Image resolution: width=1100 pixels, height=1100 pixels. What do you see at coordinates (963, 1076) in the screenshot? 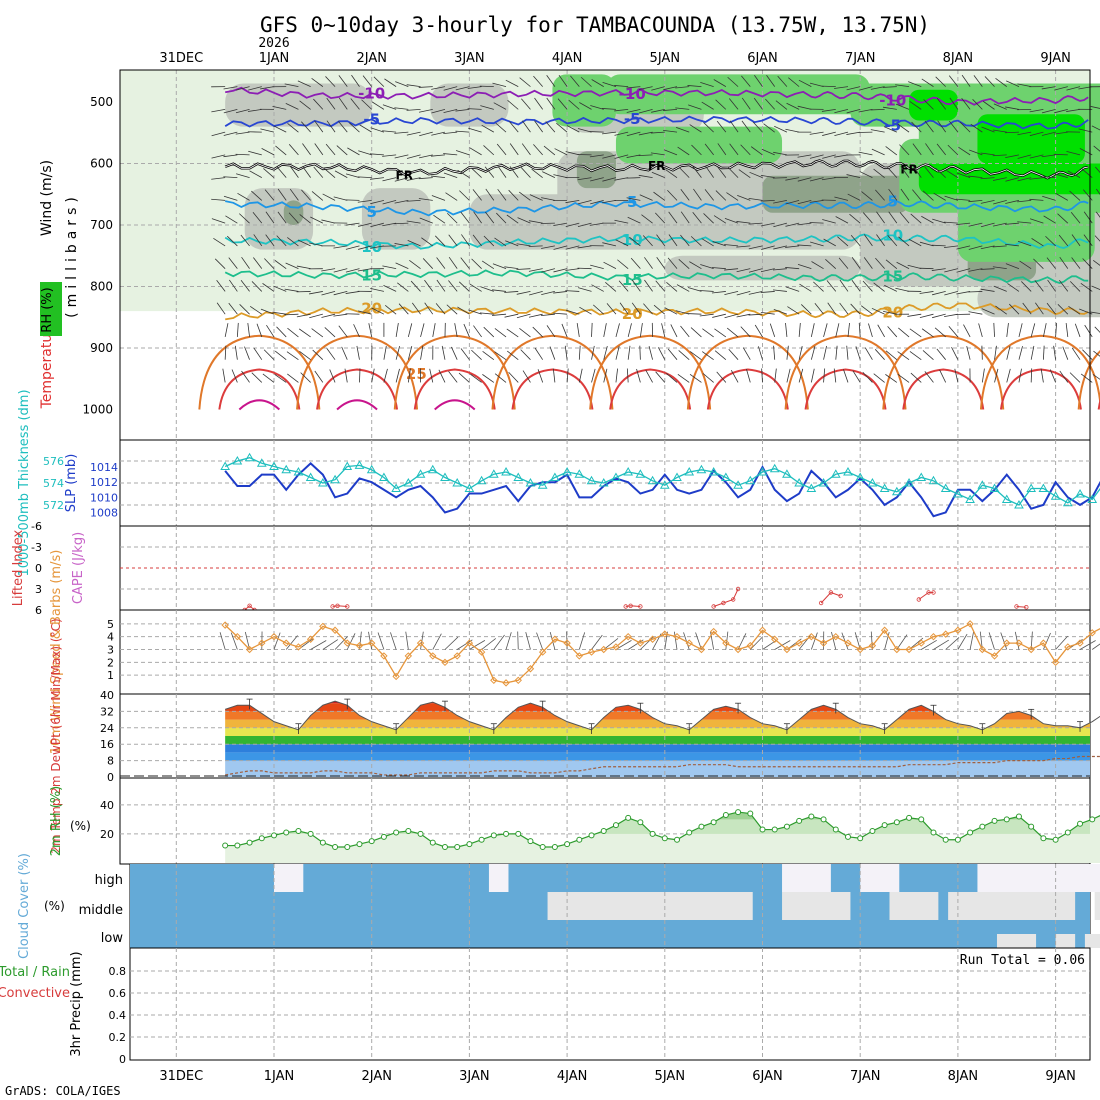
I see `date-tick-bottom: 8JAN` at bounding box center [963, 1076].